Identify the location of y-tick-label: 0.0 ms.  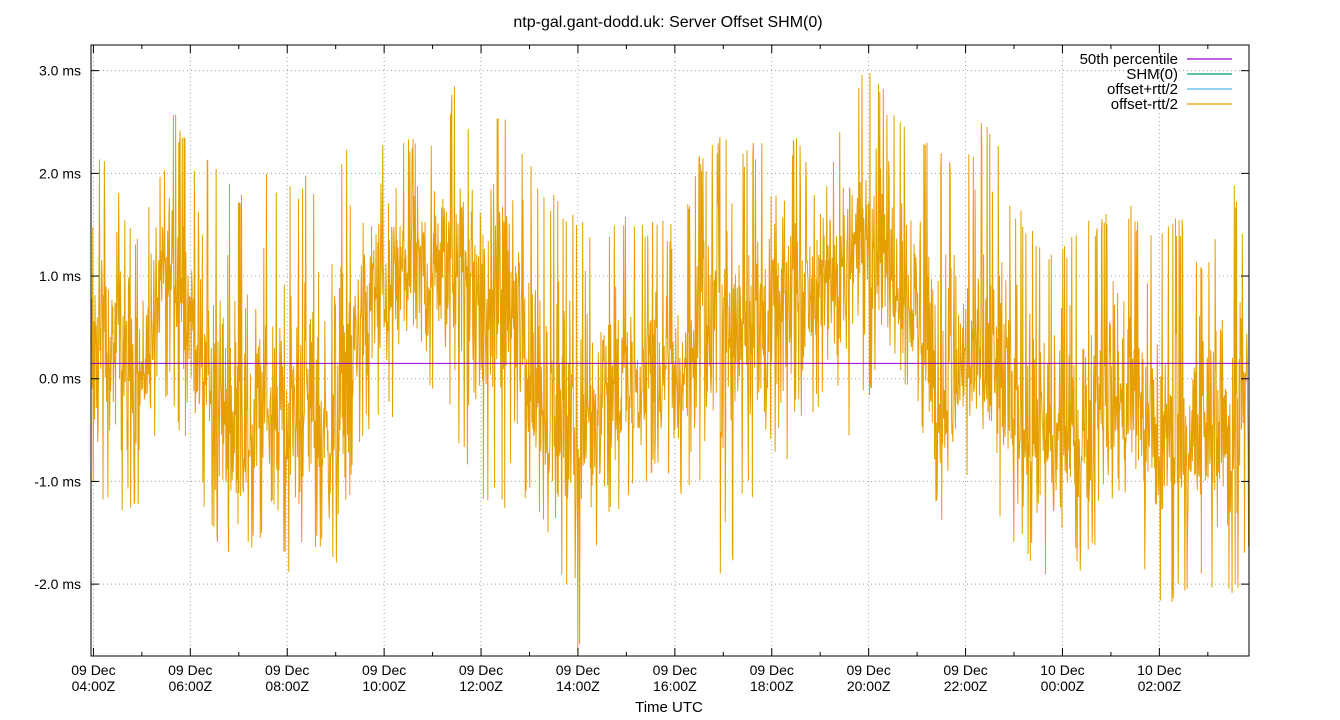
(60, 379).